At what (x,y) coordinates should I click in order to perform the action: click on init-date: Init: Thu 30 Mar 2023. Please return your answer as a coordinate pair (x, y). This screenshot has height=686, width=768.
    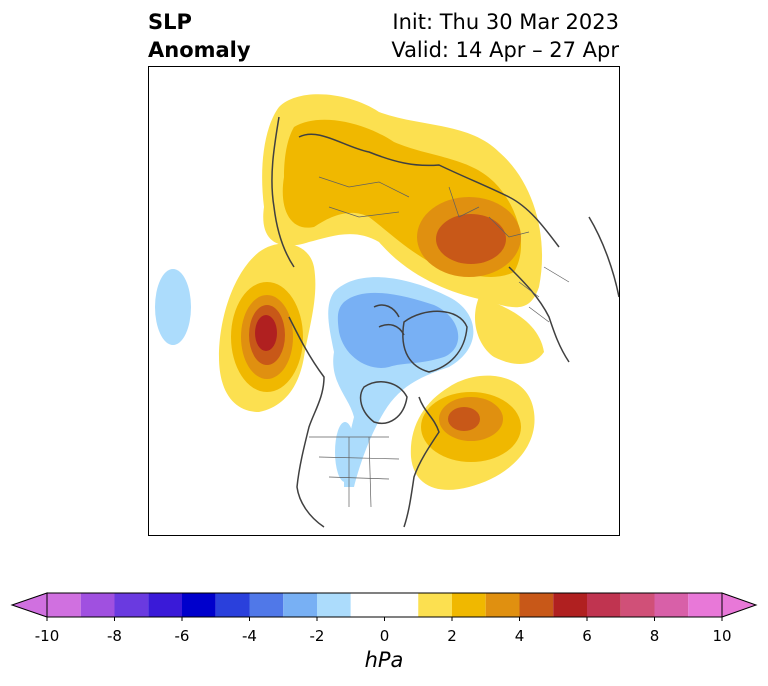
    Looking at the image, I should click on (505, 22).